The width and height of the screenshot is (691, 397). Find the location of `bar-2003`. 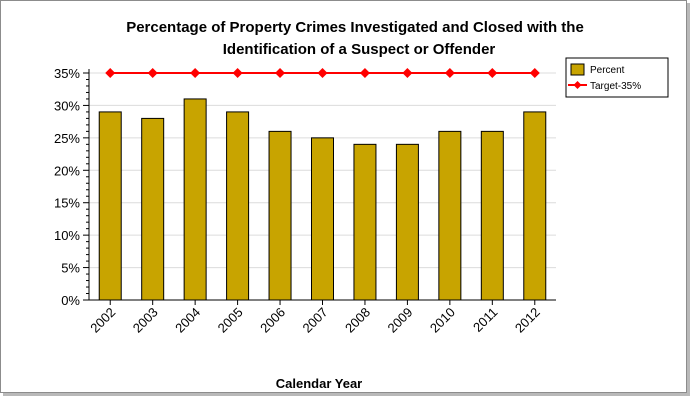

bar-2003 is located at coordinates (153, 209).